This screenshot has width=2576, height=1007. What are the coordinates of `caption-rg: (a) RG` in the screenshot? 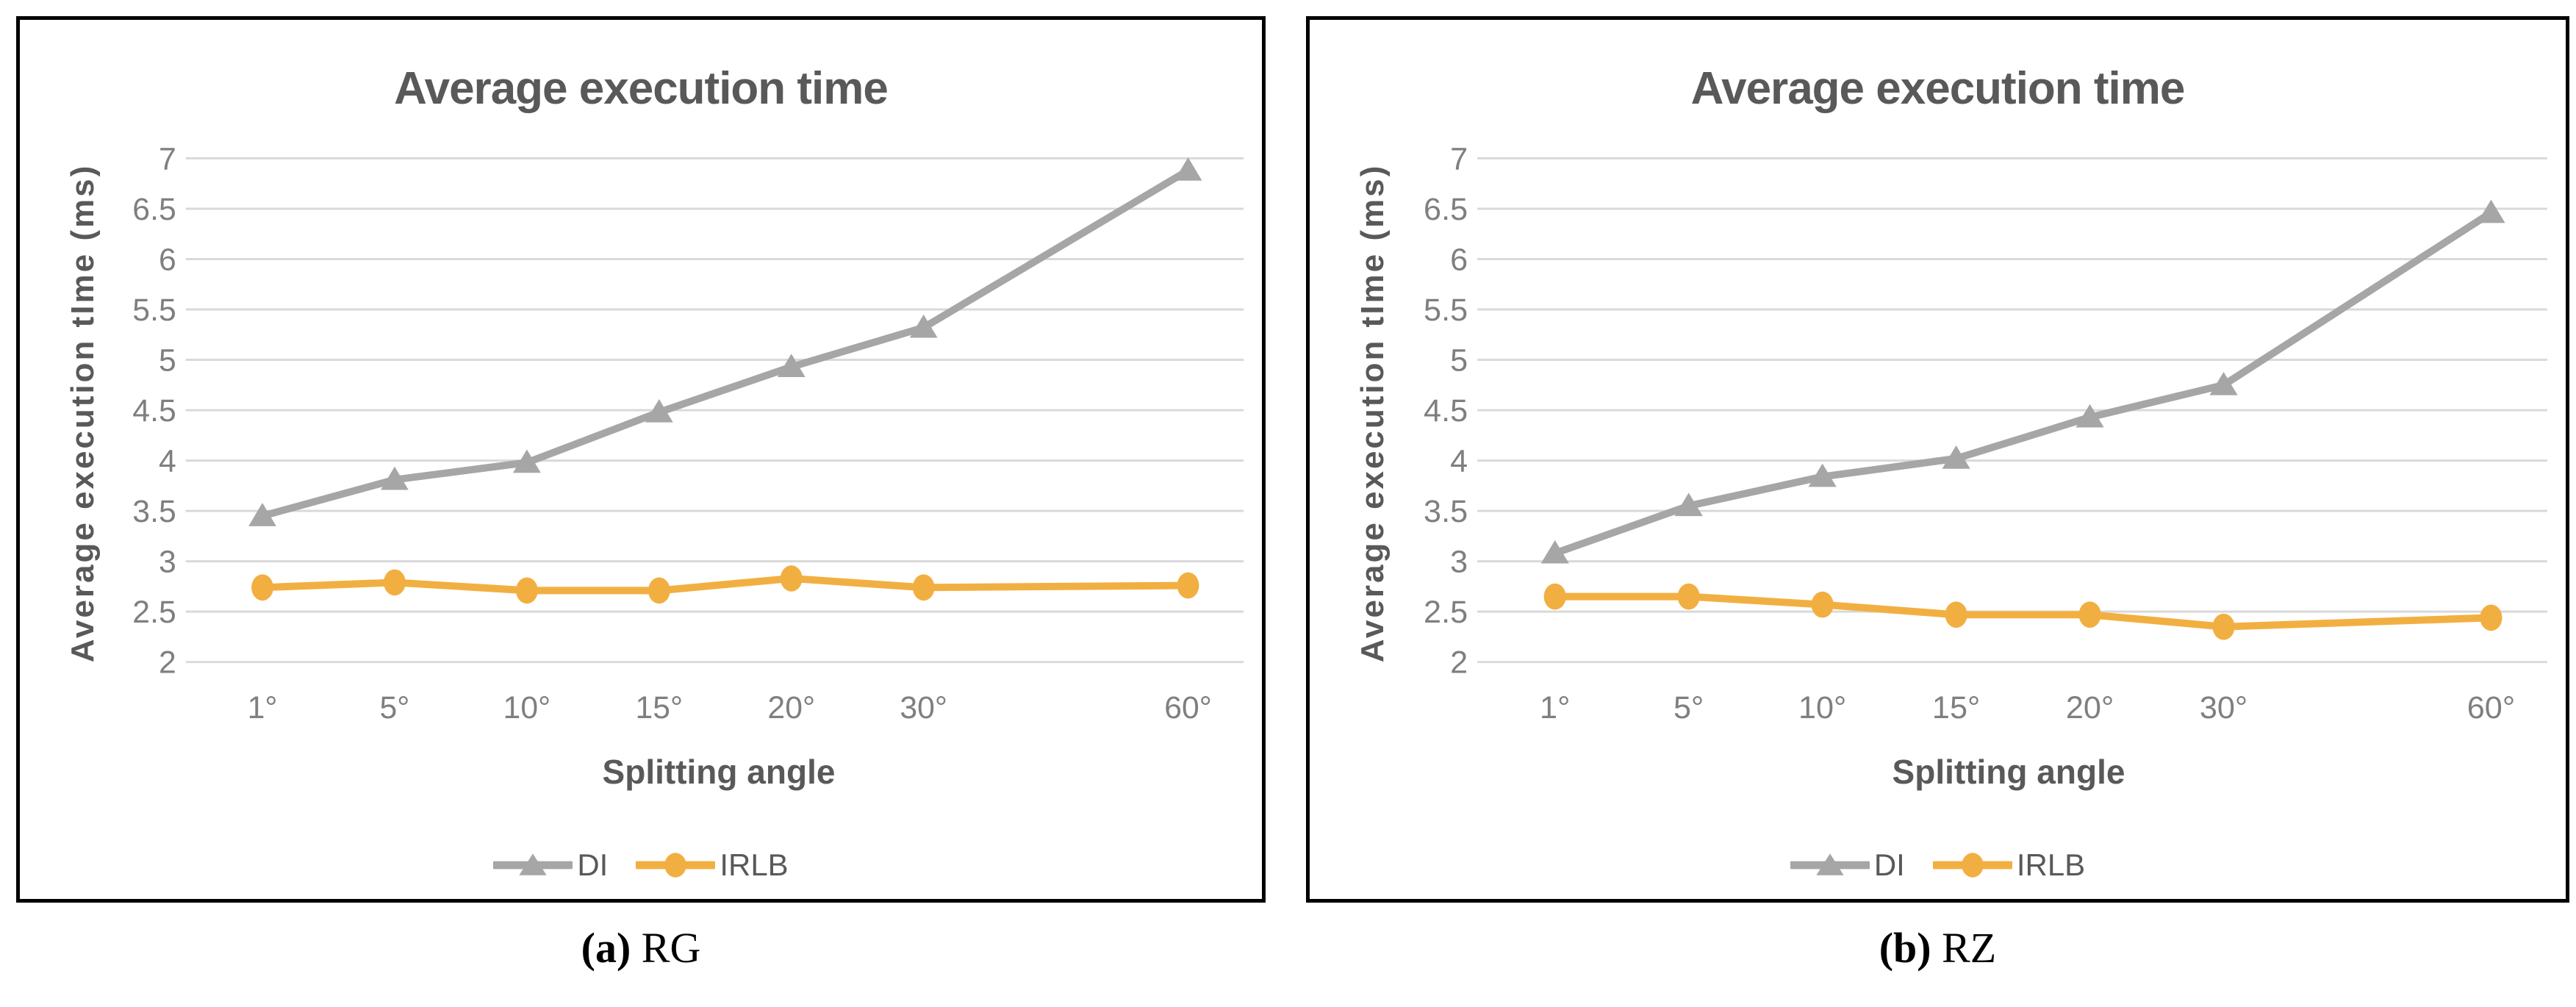 It's located at (641, 947).